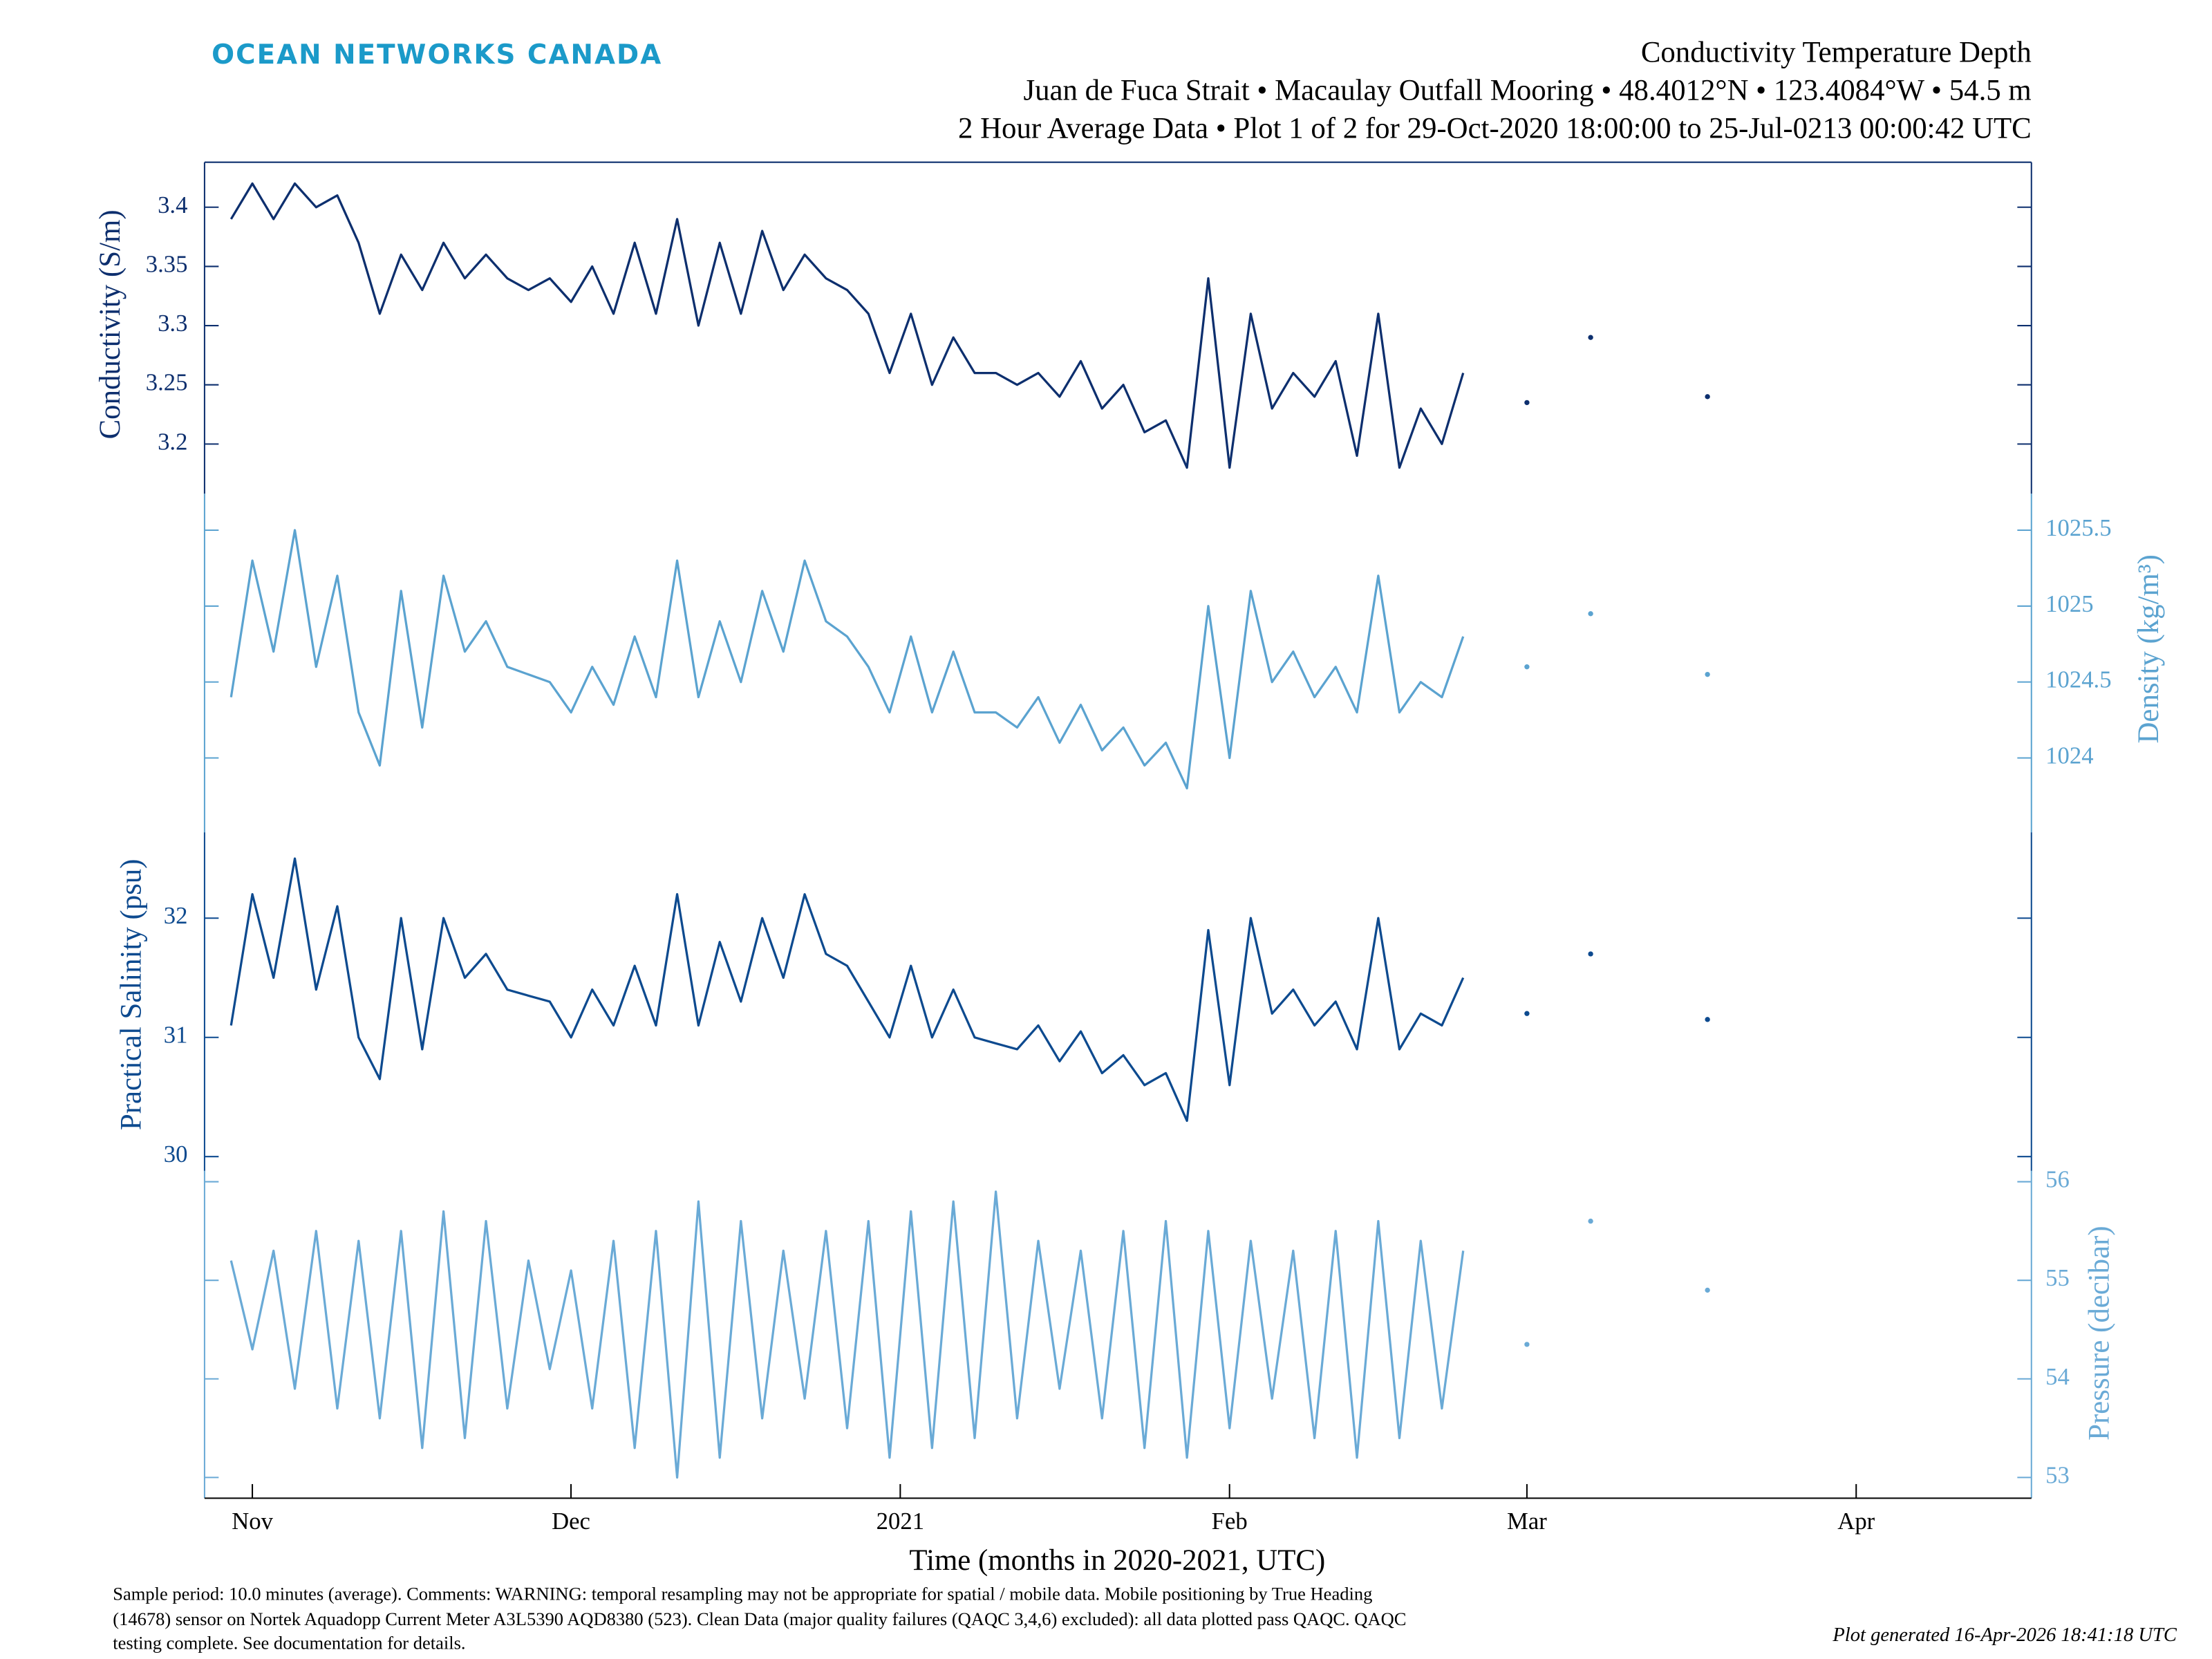 This screenshot has height=1659, width=2212. I want to click on y-tick-label: 53, so click(2057, 1474).